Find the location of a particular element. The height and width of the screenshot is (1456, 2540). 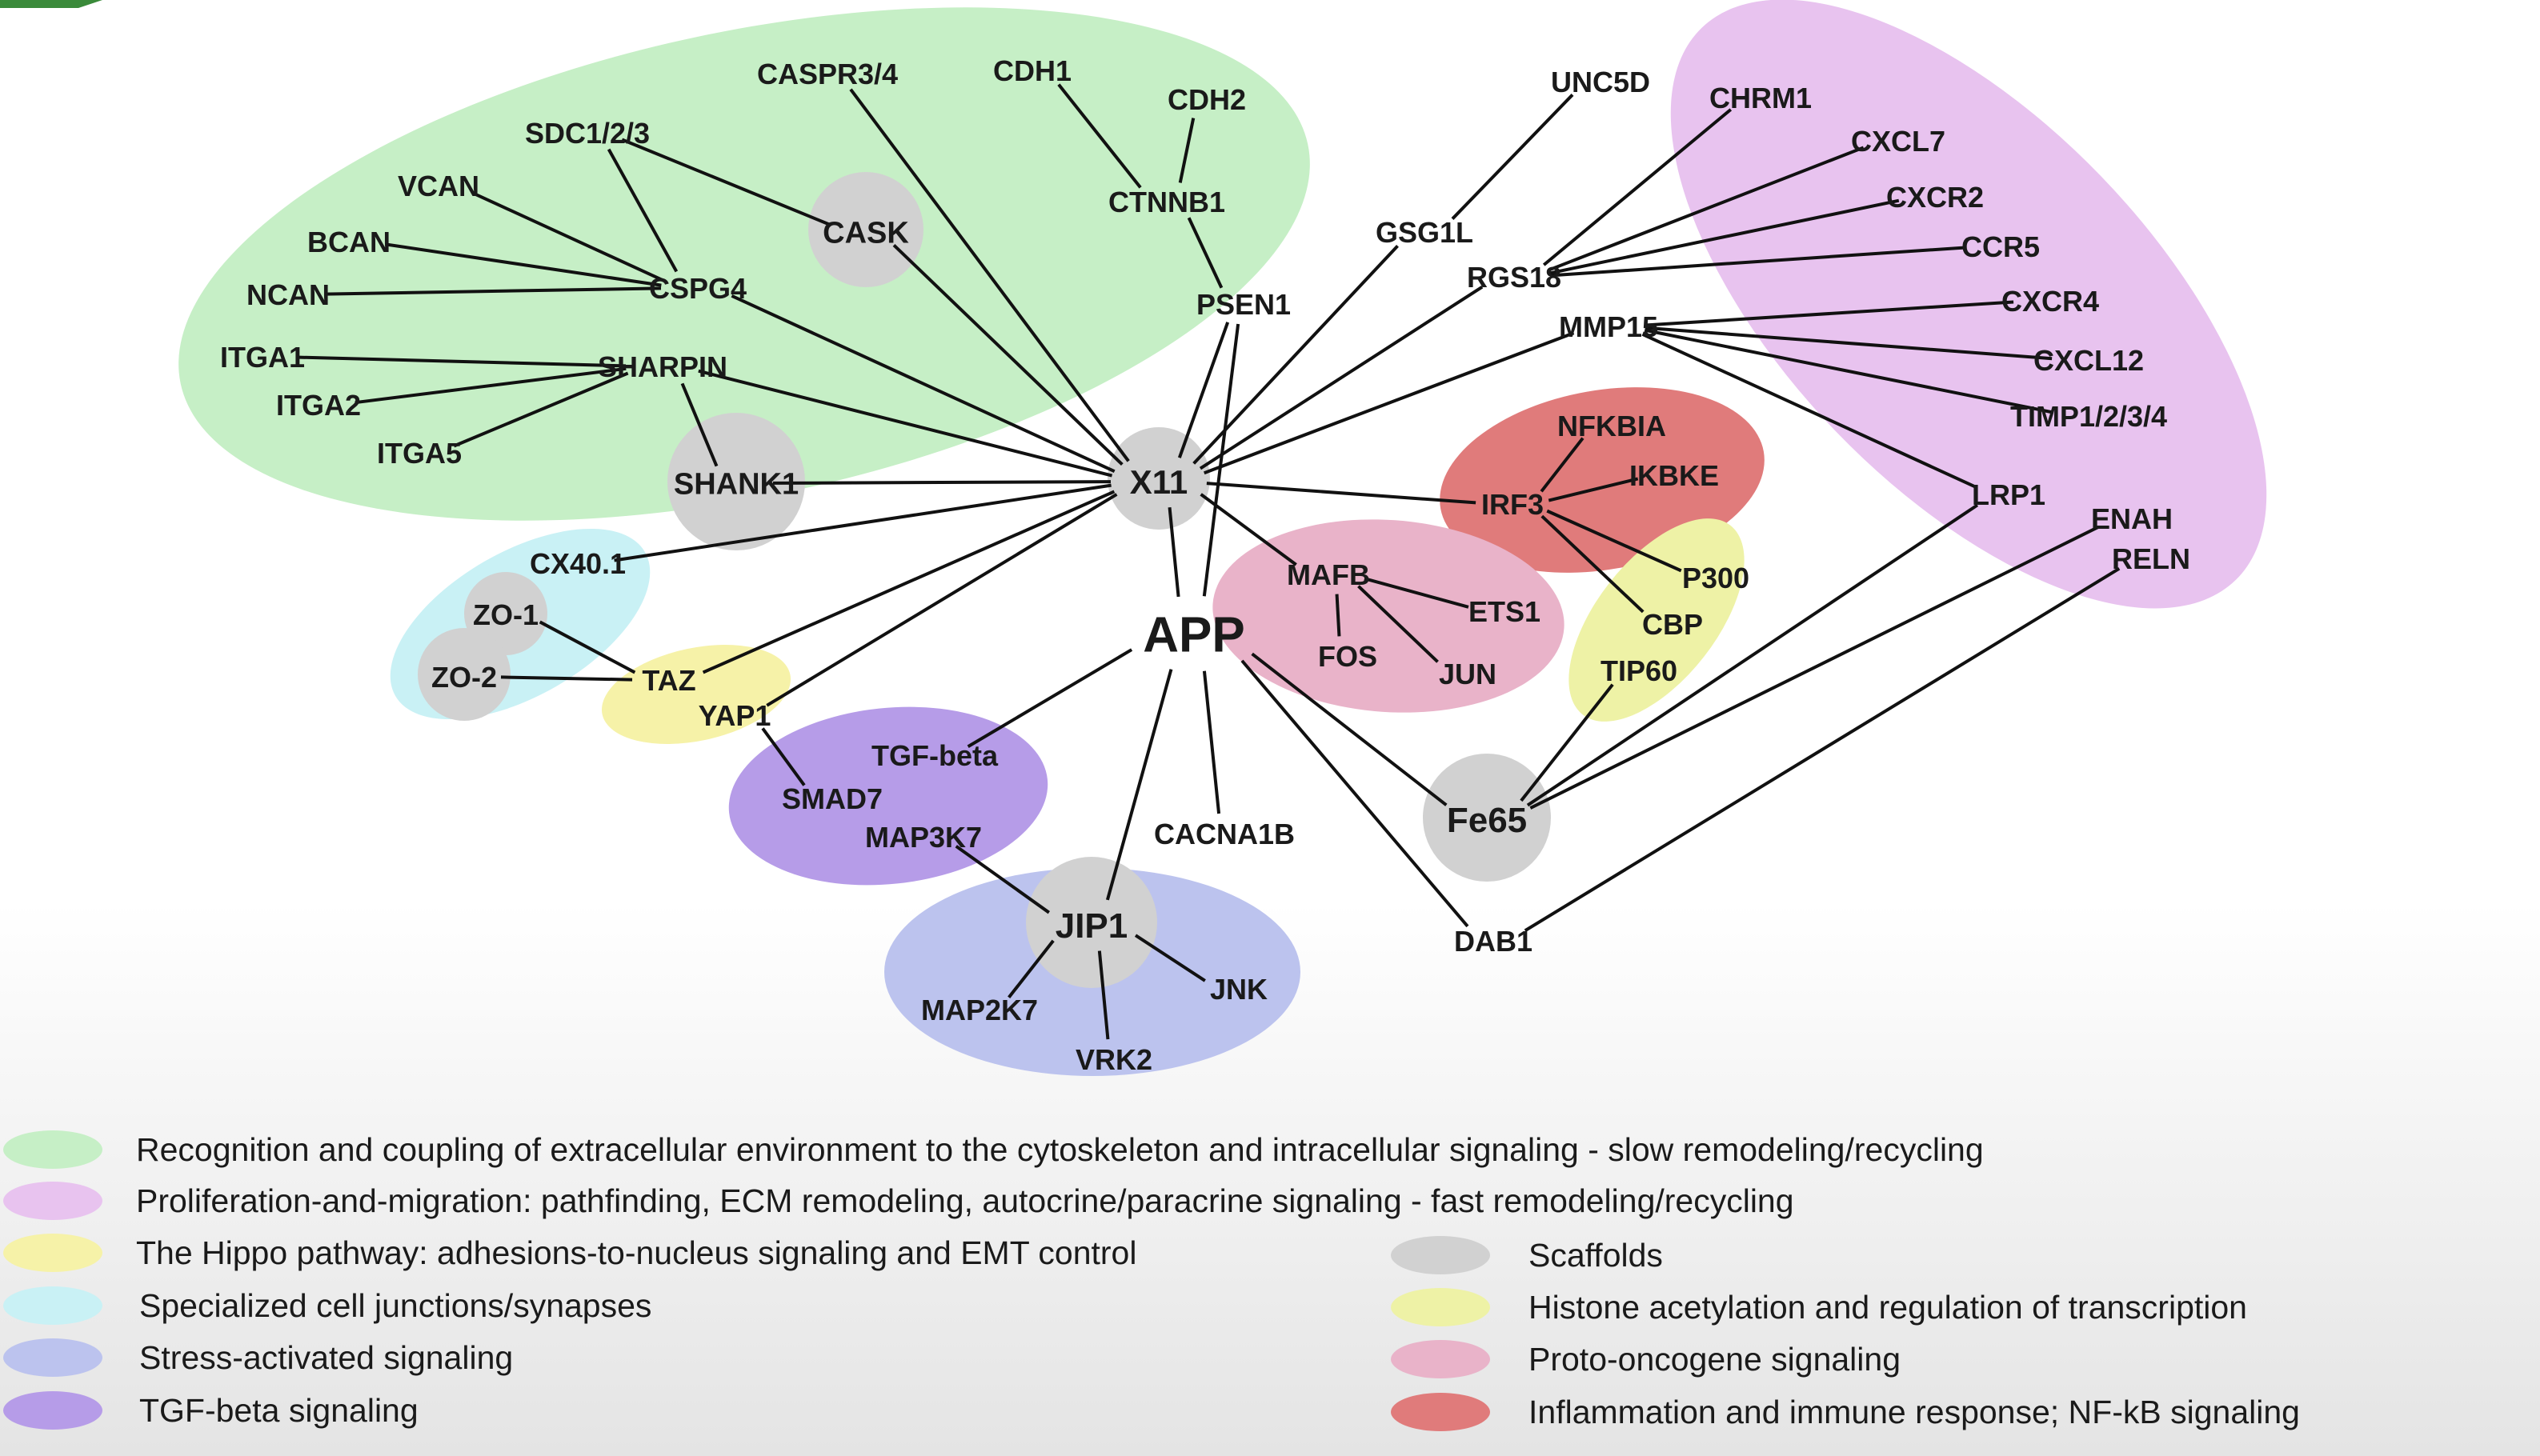

edge-tip60-fe65 is located at coordinates (1567, 742).